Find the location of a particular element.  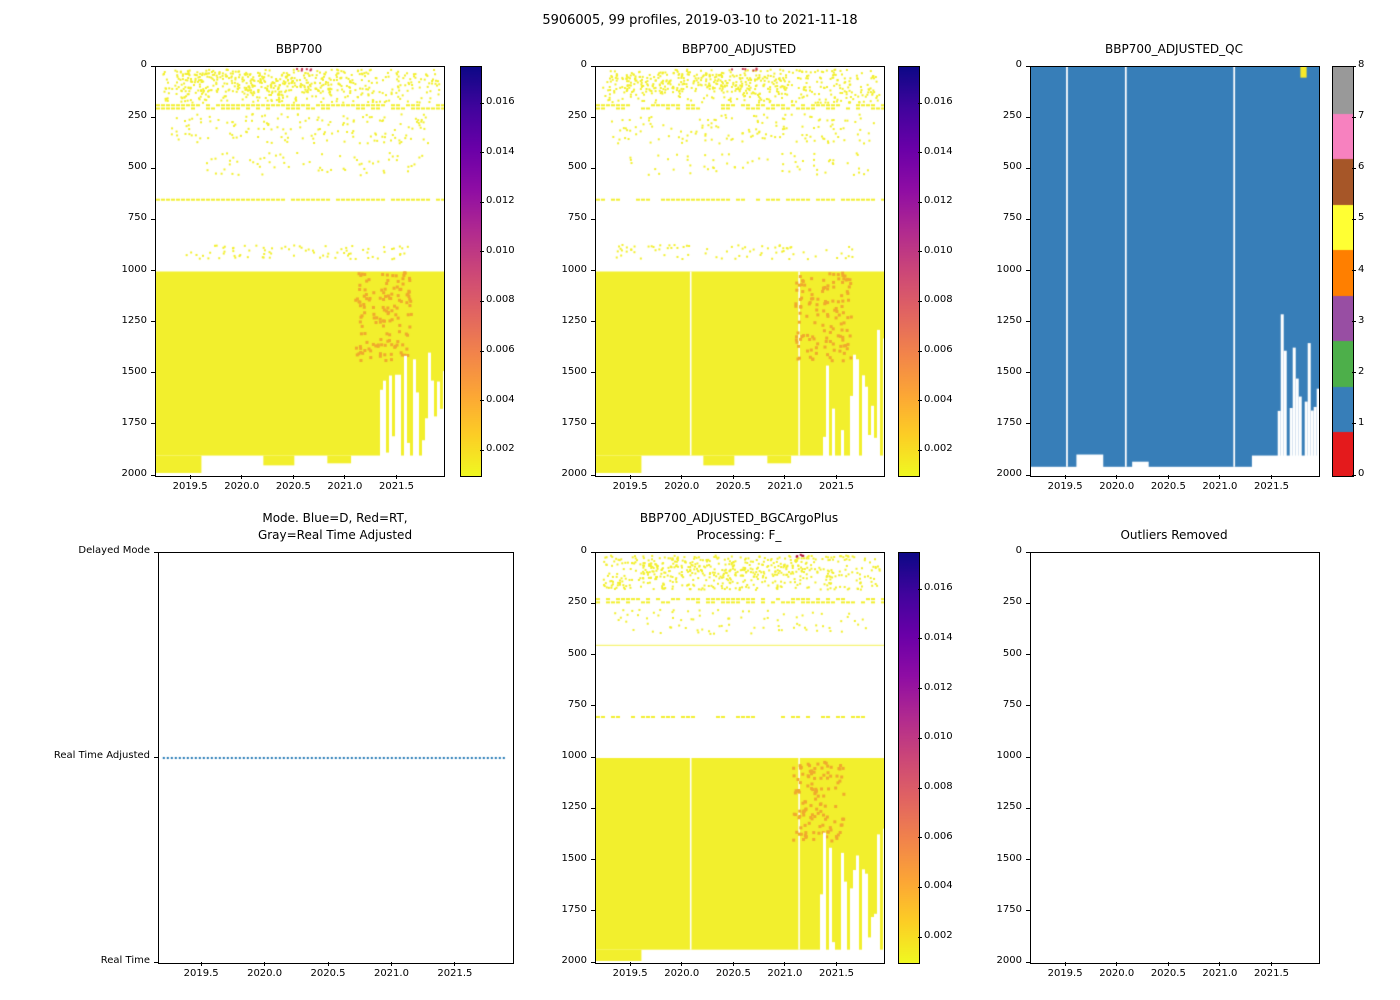

colorbar-canvas-bbp700-adjusted is located at coordinates (909, 271).